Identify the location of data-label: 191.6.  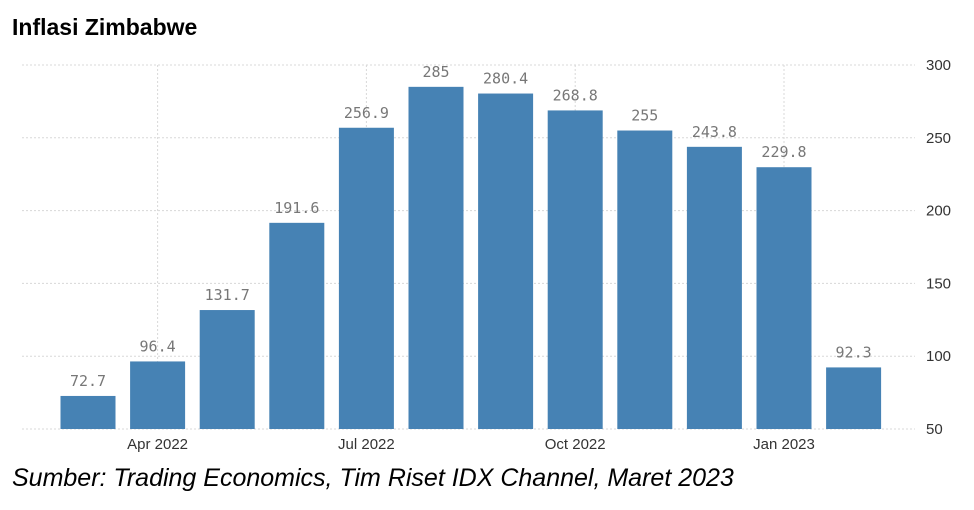
(296, 208).